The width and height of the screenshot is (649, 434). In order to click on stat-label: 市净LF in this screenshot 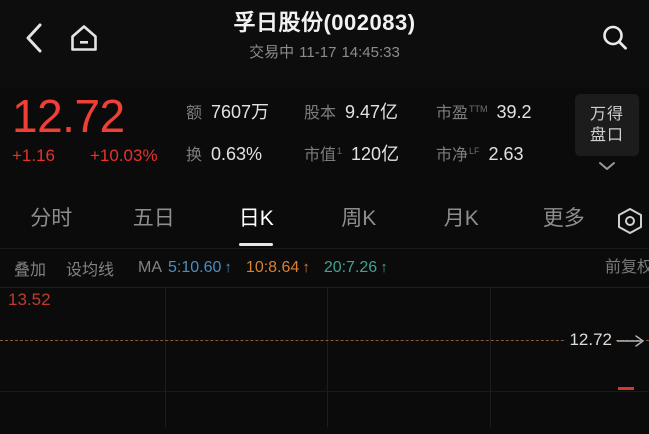, I will do `click(458, 154)`.